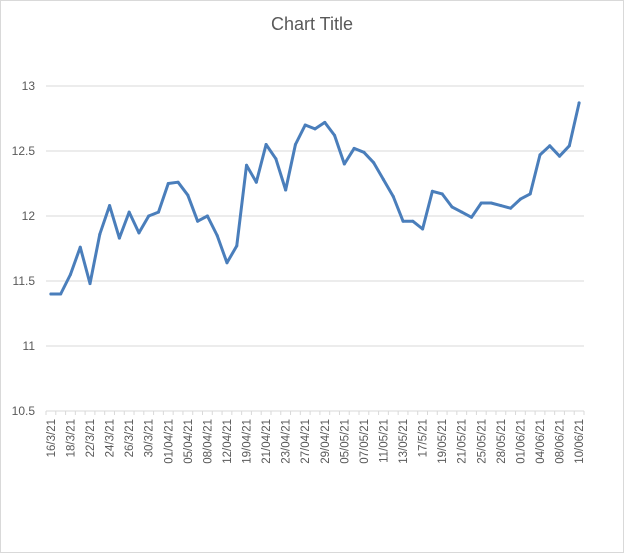 The image size is (624, 554). What do you see at coordinates (561, 441) in the screenshot?
I see `x-tick-label: 08/06/21` at bounding box center [561, 441].